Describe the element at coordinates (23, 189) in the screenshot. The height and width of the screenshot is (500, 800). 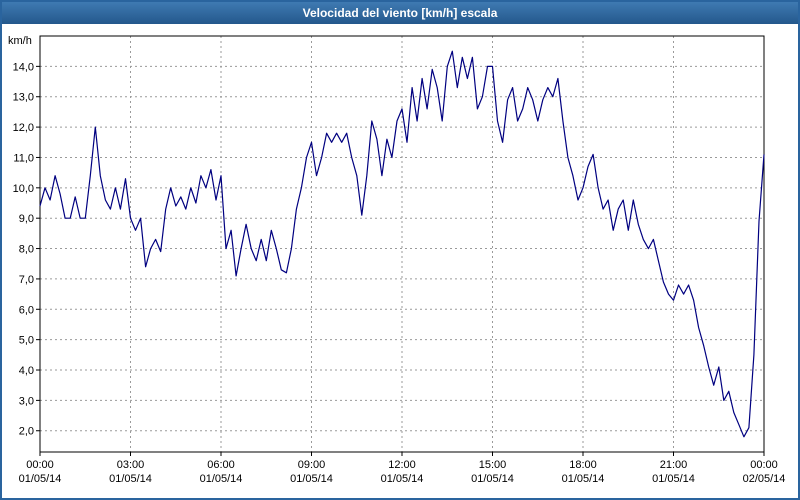
I see `y-tick-label: 10,0` at that location.